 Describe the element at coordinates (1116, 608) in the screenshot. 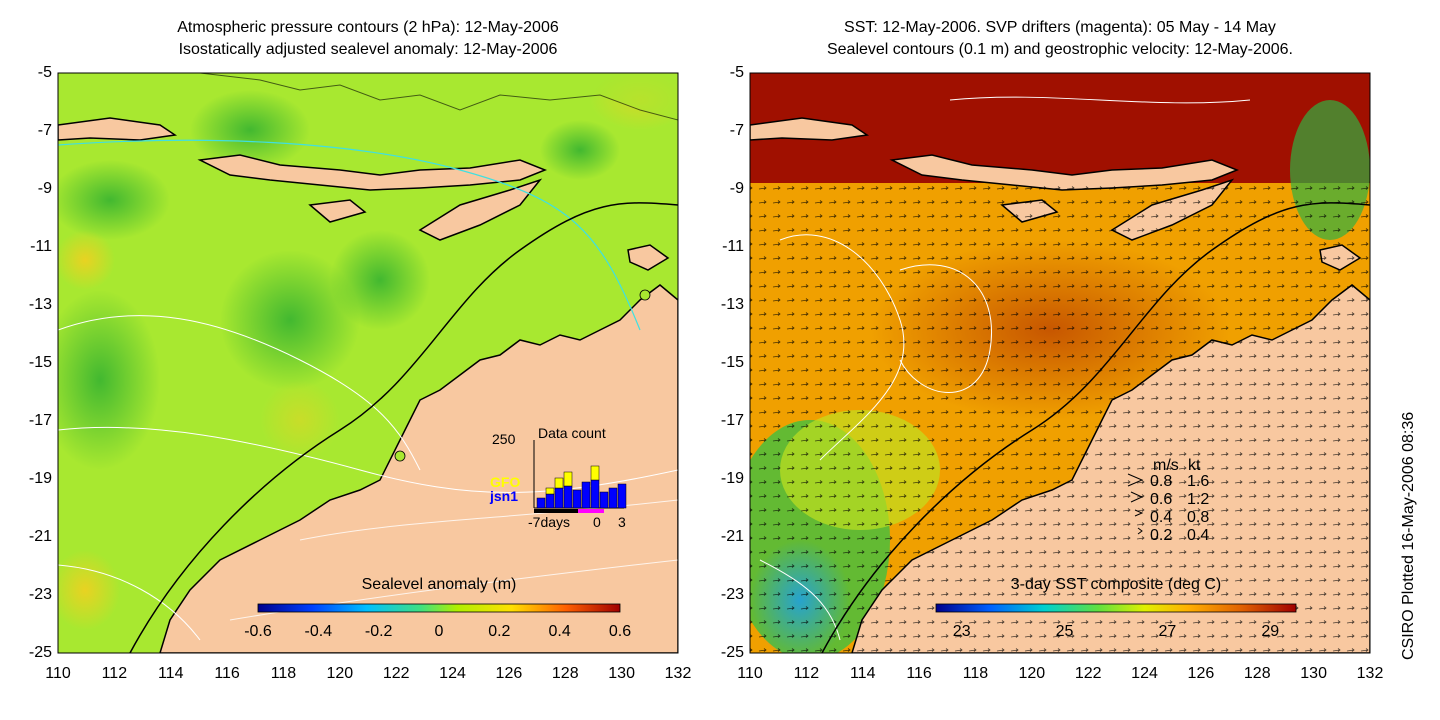

I see `sst-colorbar` at that location.